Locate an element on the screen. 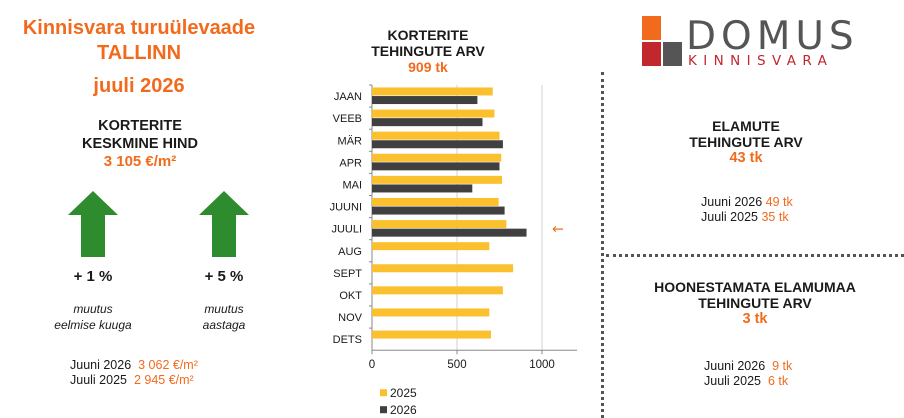  land-transactions-block: HOONESTAMATA ELAMUMAA TEHINGUTE ARV 3 tk is located at coordinates (755, 303).